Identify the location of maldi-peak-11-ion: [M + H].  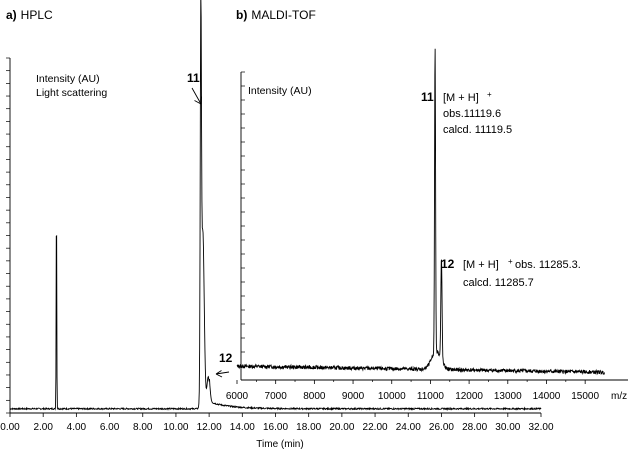
(461, 98).